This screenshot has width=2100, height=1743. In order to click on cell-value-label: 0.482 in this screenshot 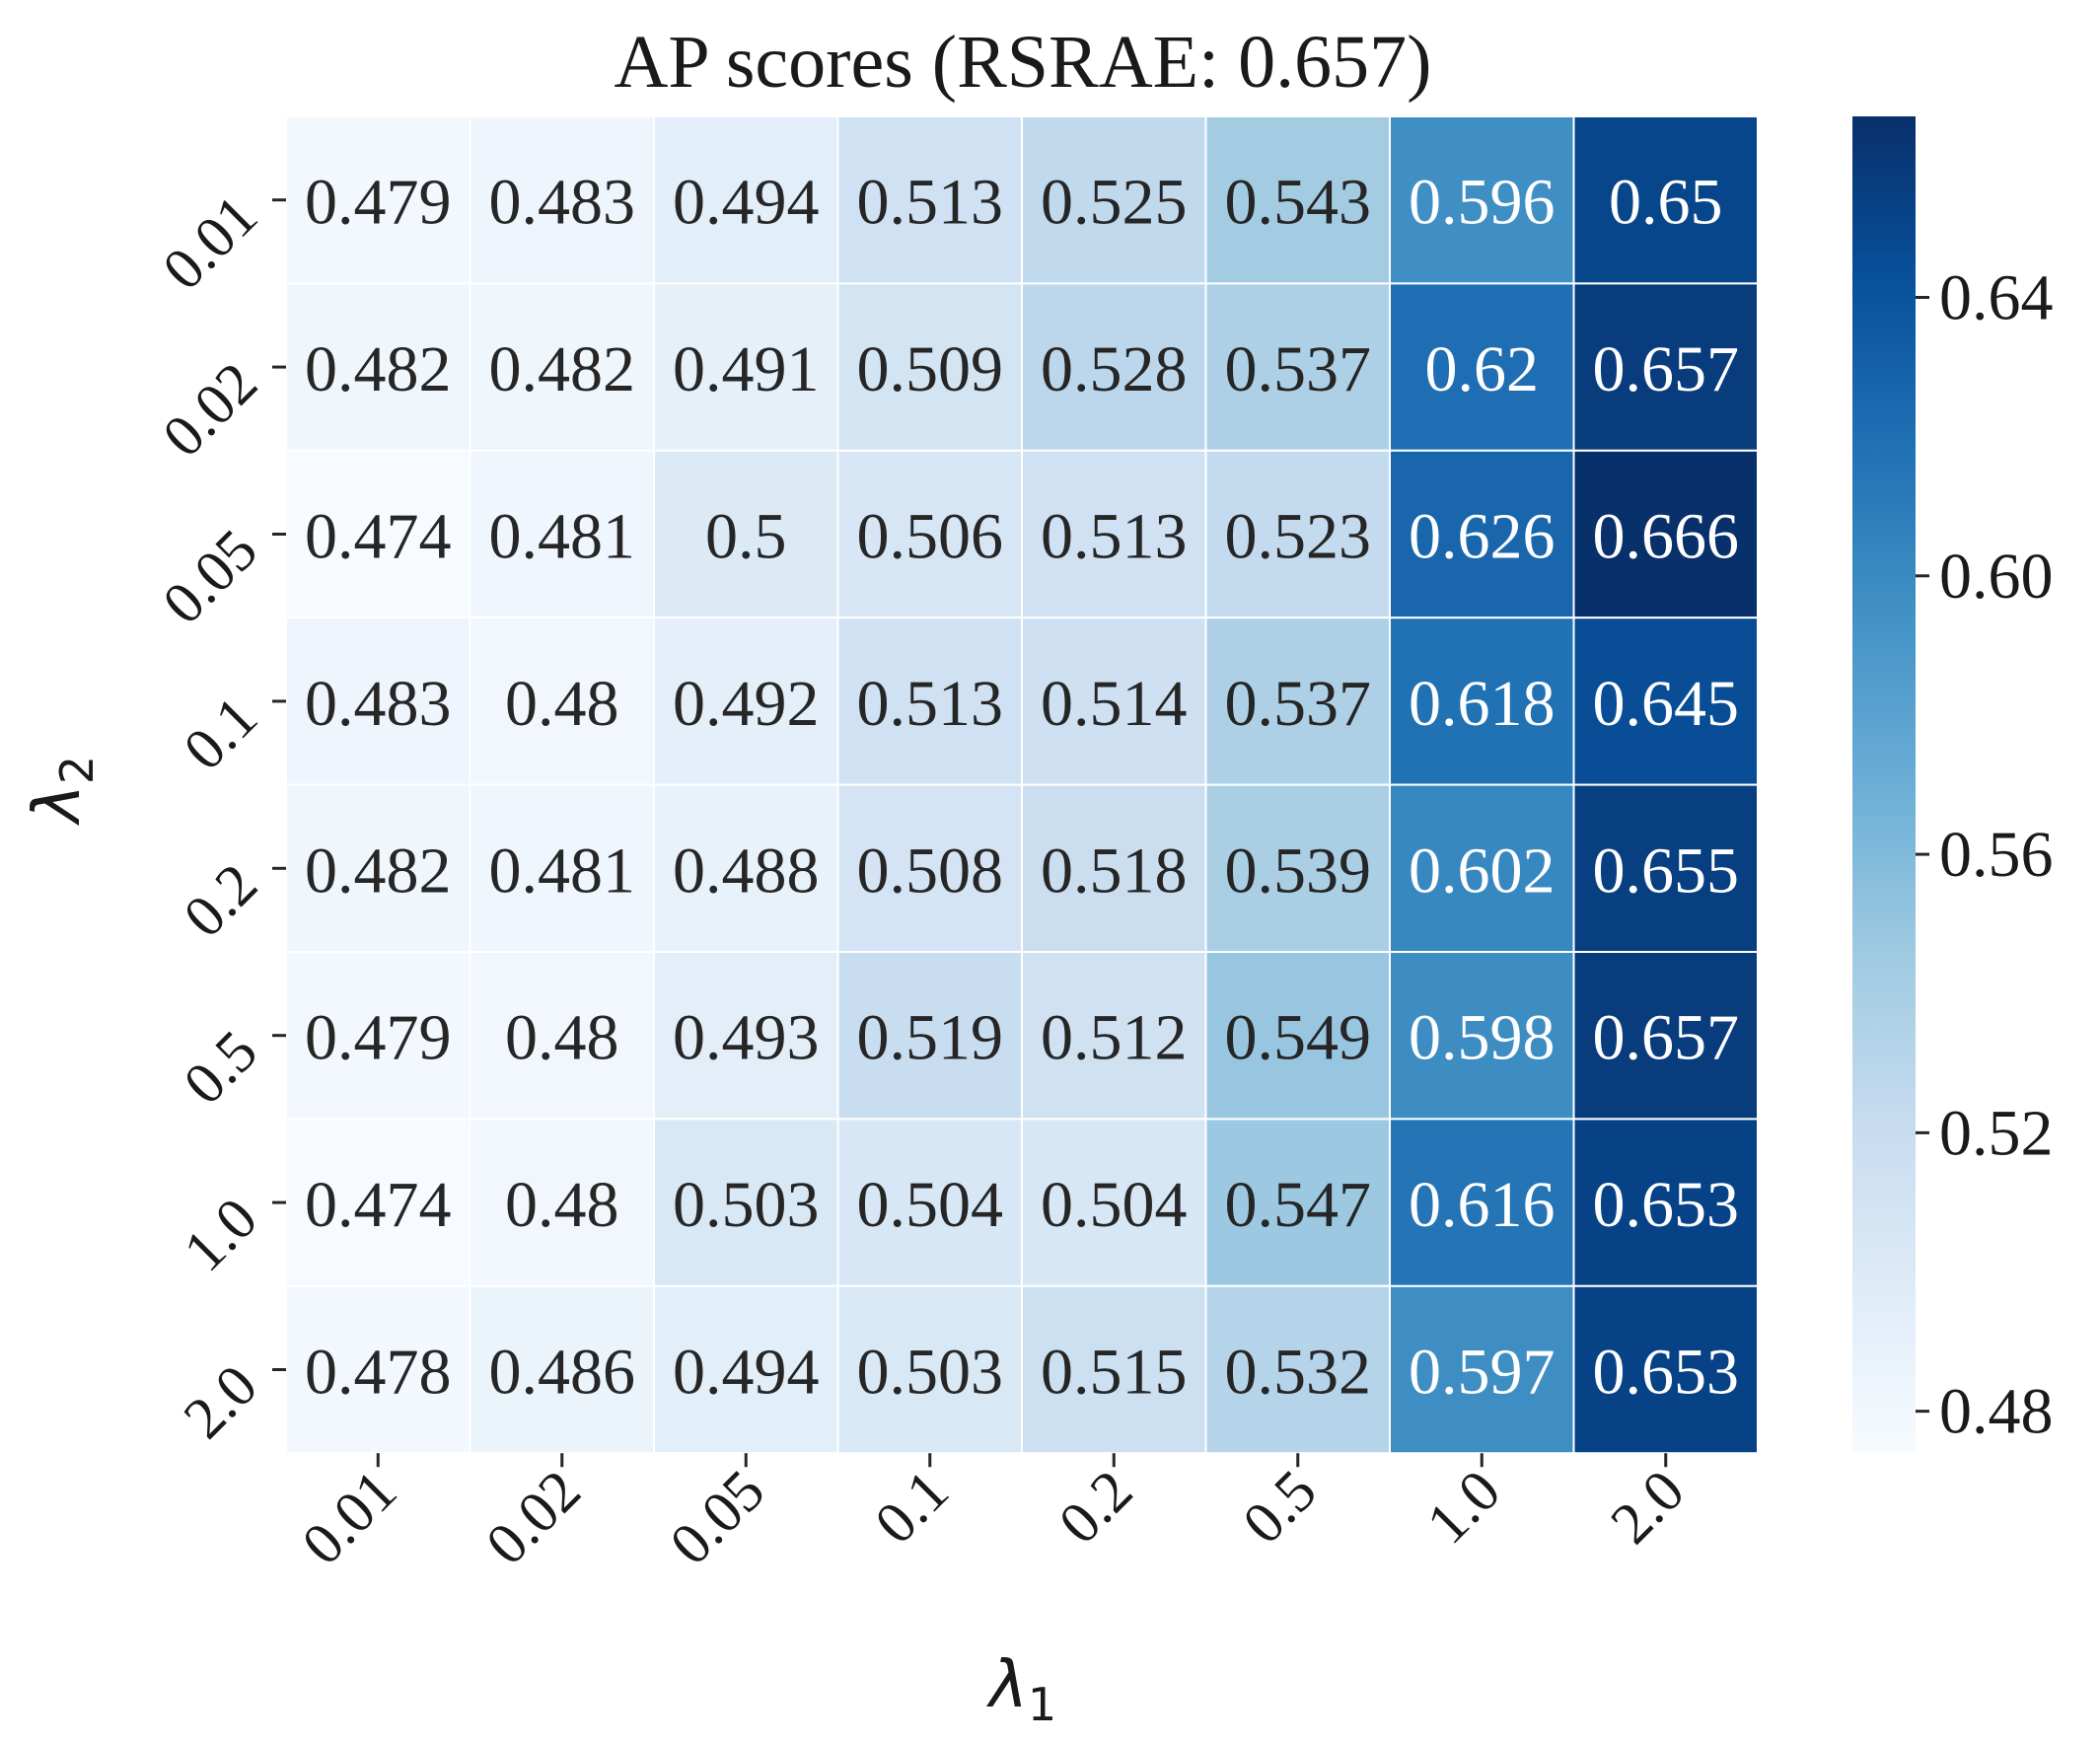, I will do `click(378, 871)`.